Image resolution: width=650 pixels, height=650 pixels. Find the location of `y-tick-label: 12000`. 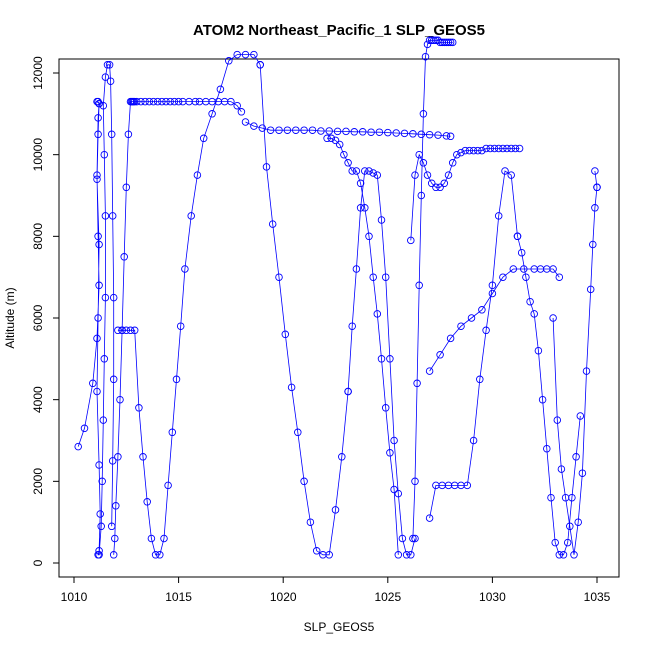

y-tick-label: 12000 is located at coordinates (38, 73).